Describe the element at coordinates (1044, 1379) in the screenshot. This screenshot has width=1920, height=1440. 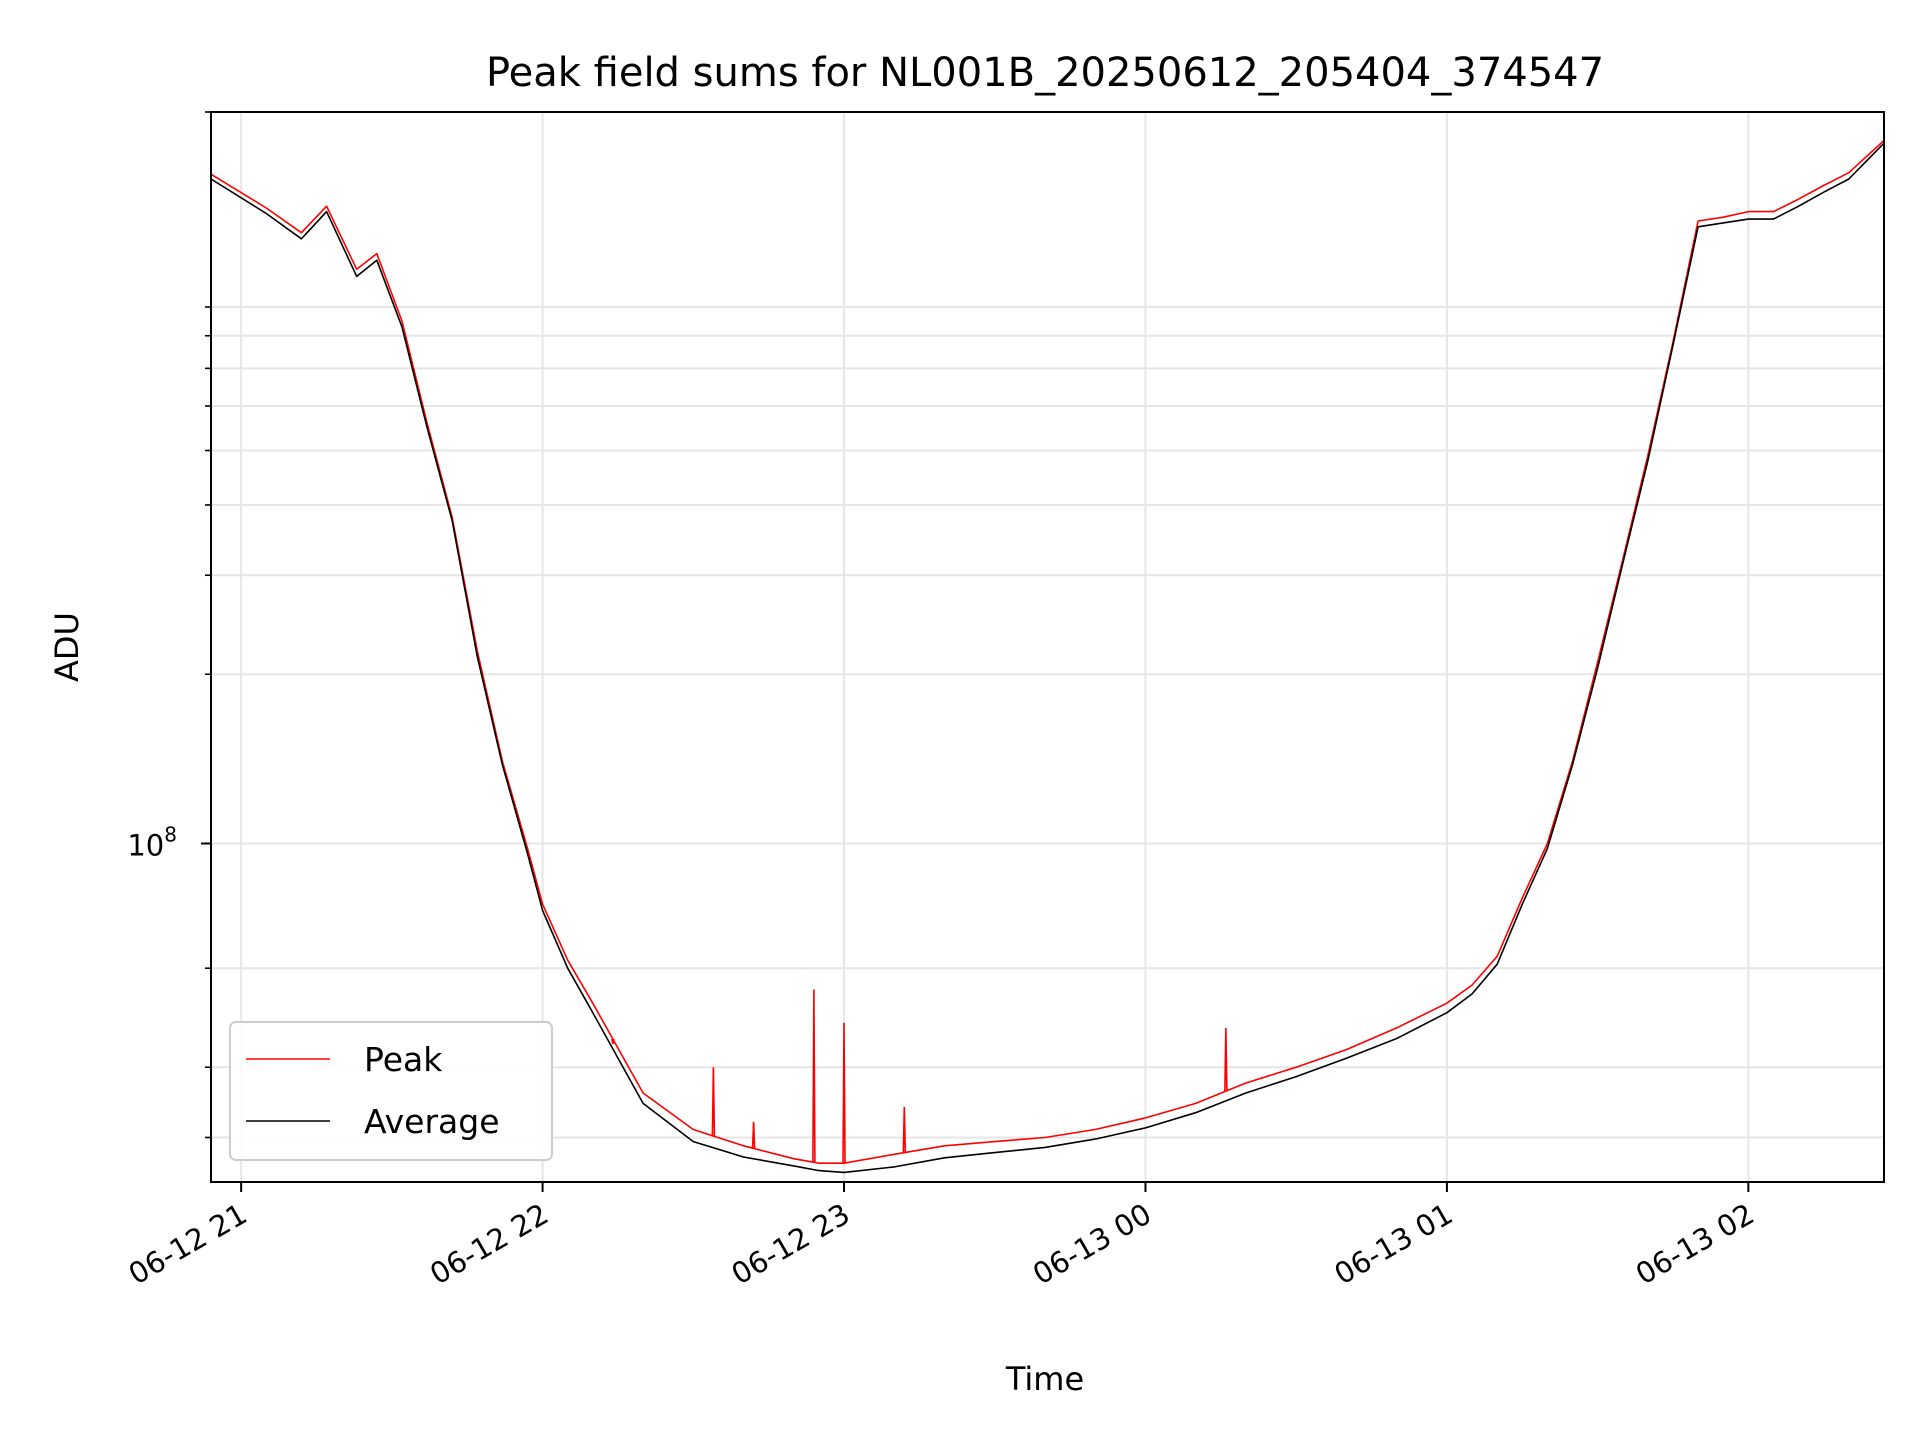
I see `x-axis-title: Time` at that location.